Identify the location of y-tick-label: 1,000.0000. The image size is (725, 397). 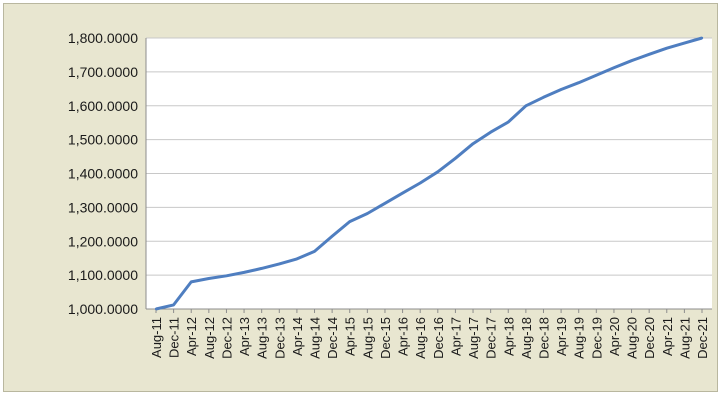
(103, 309).